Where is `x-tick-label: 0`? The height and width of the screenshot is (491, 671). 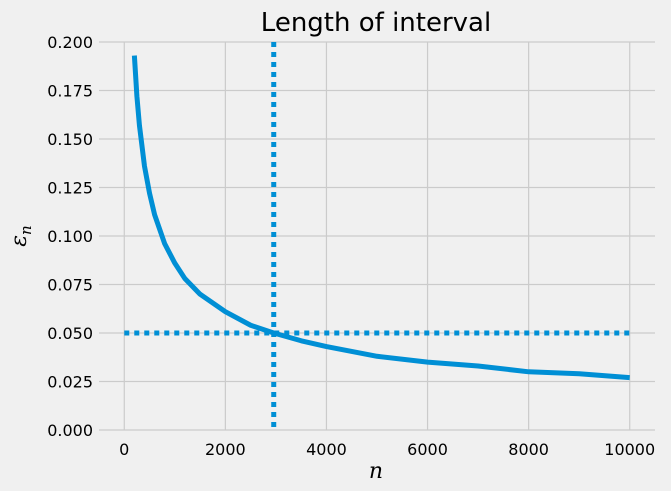
x-tick-label: 0 is located at coordinates (124, 449).